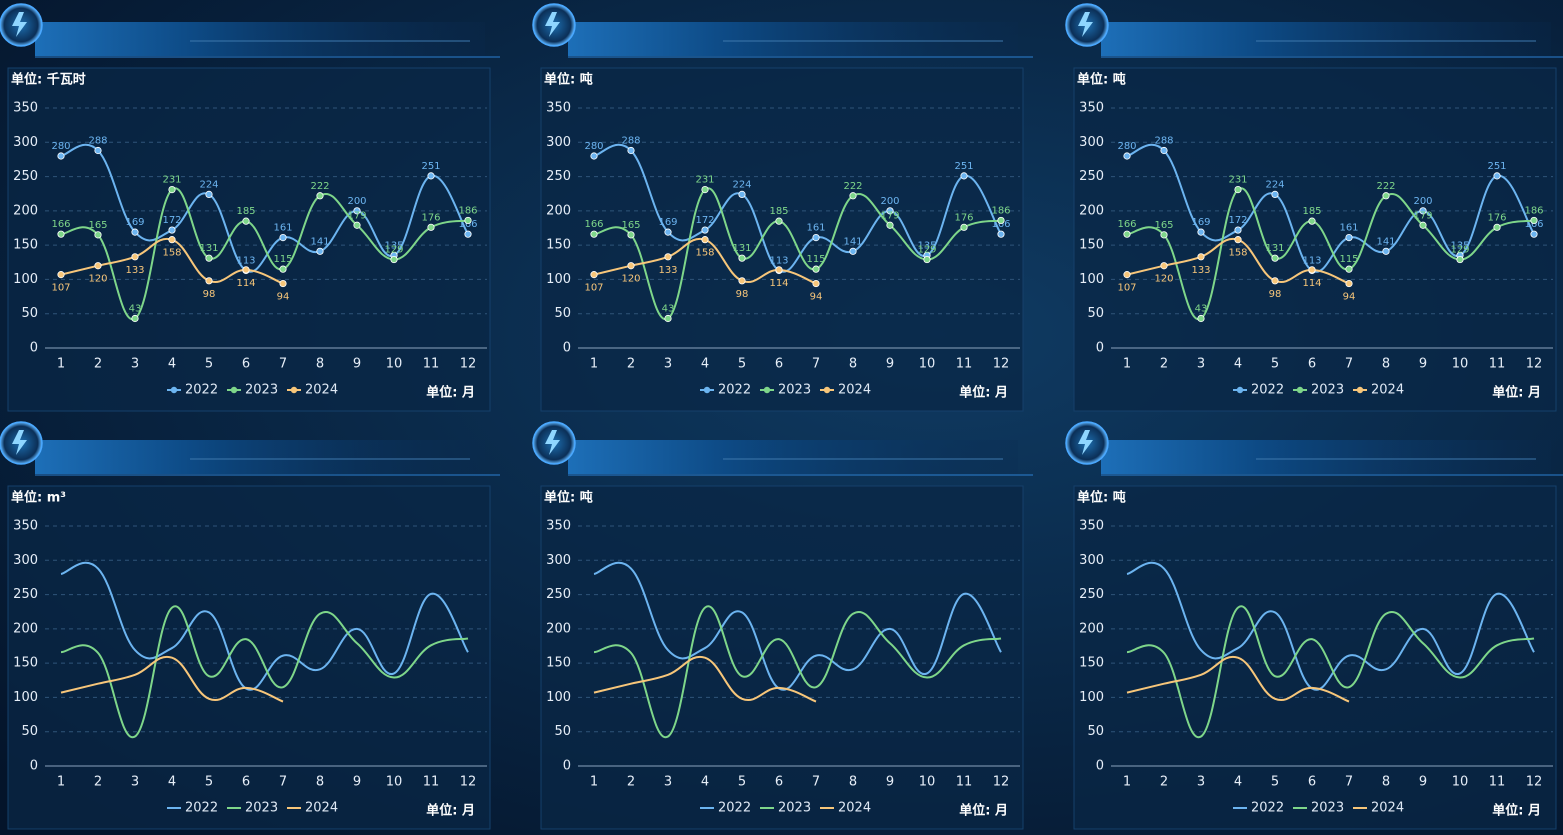 Image resolution: width=1563 pixels, height=835 pixels. Describe the element at coordinates (1533, 210) in the screenshot. I see `data-label: 186` at that location.